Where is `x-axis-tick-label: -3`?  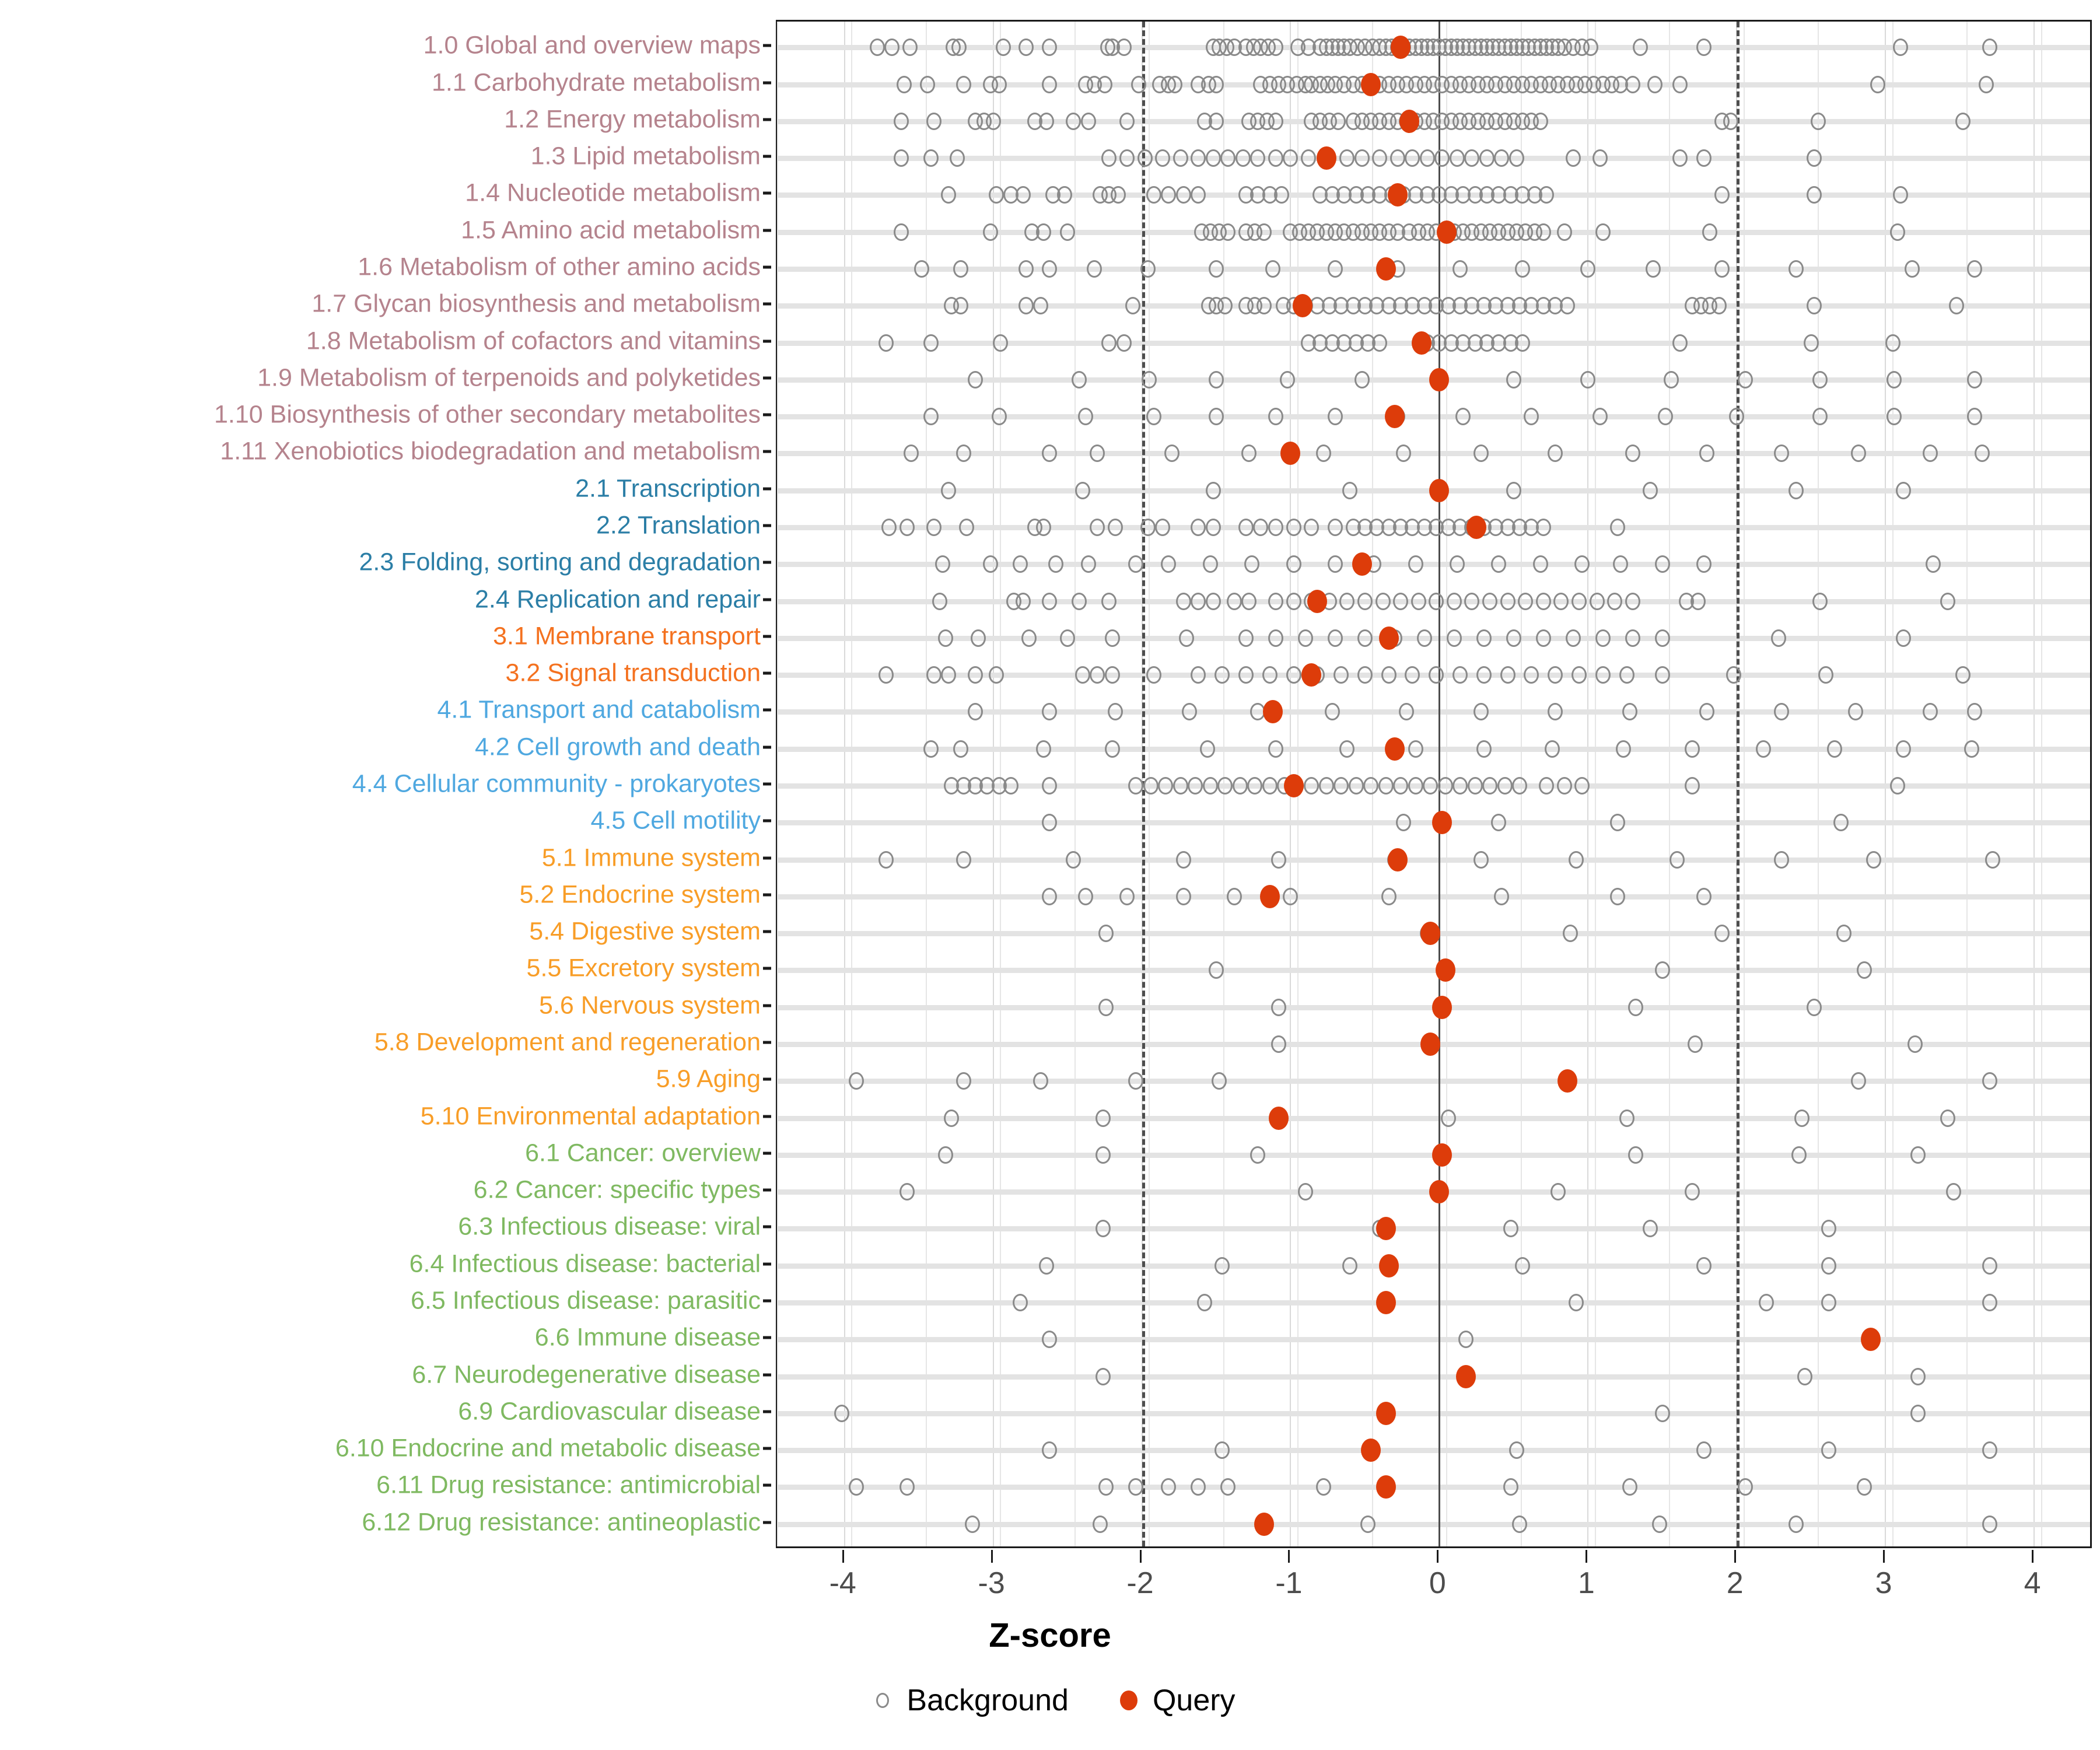 x-axis-tick-label: -3 is located at coordinates (991, 1583).